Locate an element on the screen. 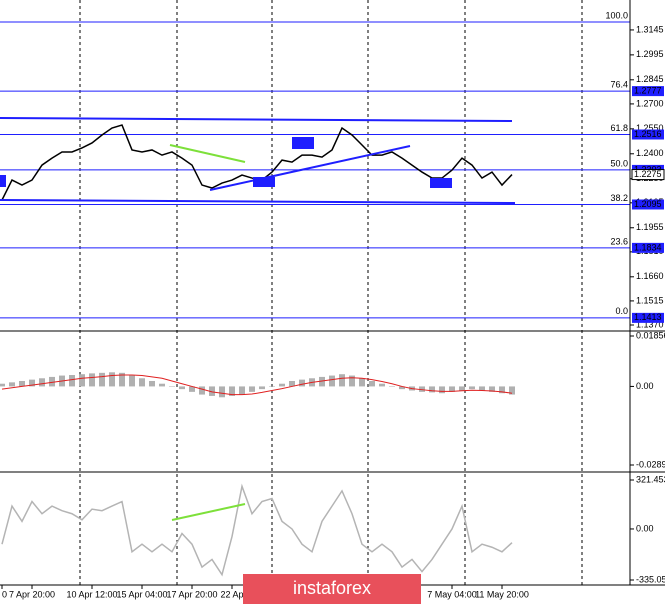 The image size is (665, 604). fib-label: 76.4 is located at coordinates (619, 84).